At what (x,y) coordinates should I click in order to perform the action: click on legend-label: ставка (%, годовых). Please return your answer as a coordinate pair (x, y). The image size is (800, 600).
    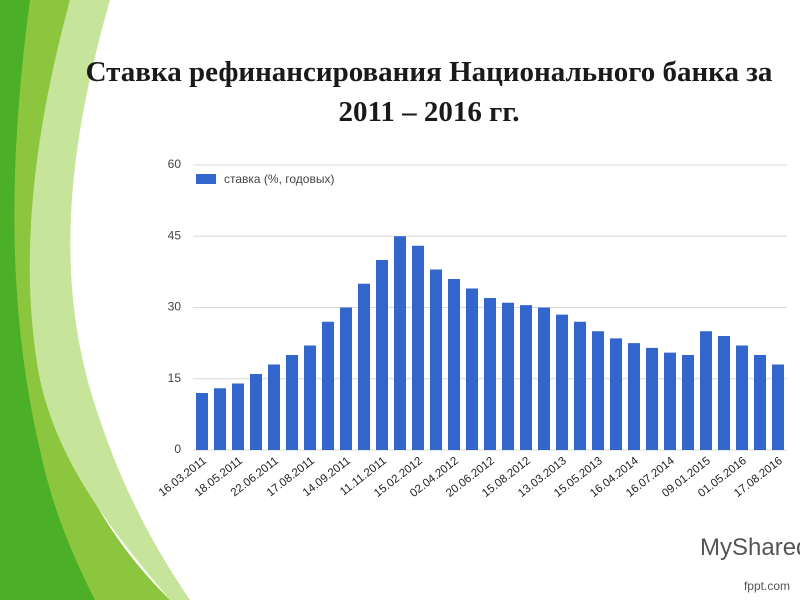
    Looking at the image, I should click on (279, 179).